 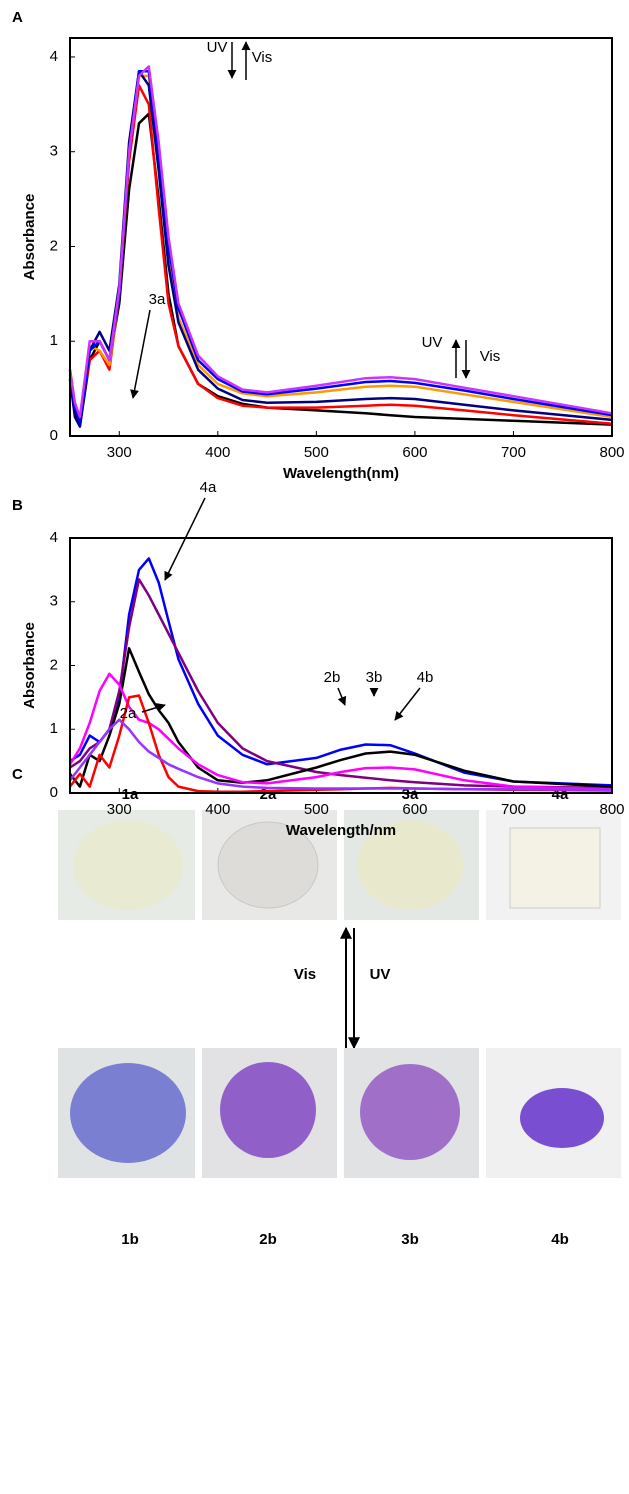 I want to click on annotation: 2b, so click(x=332, y=677).